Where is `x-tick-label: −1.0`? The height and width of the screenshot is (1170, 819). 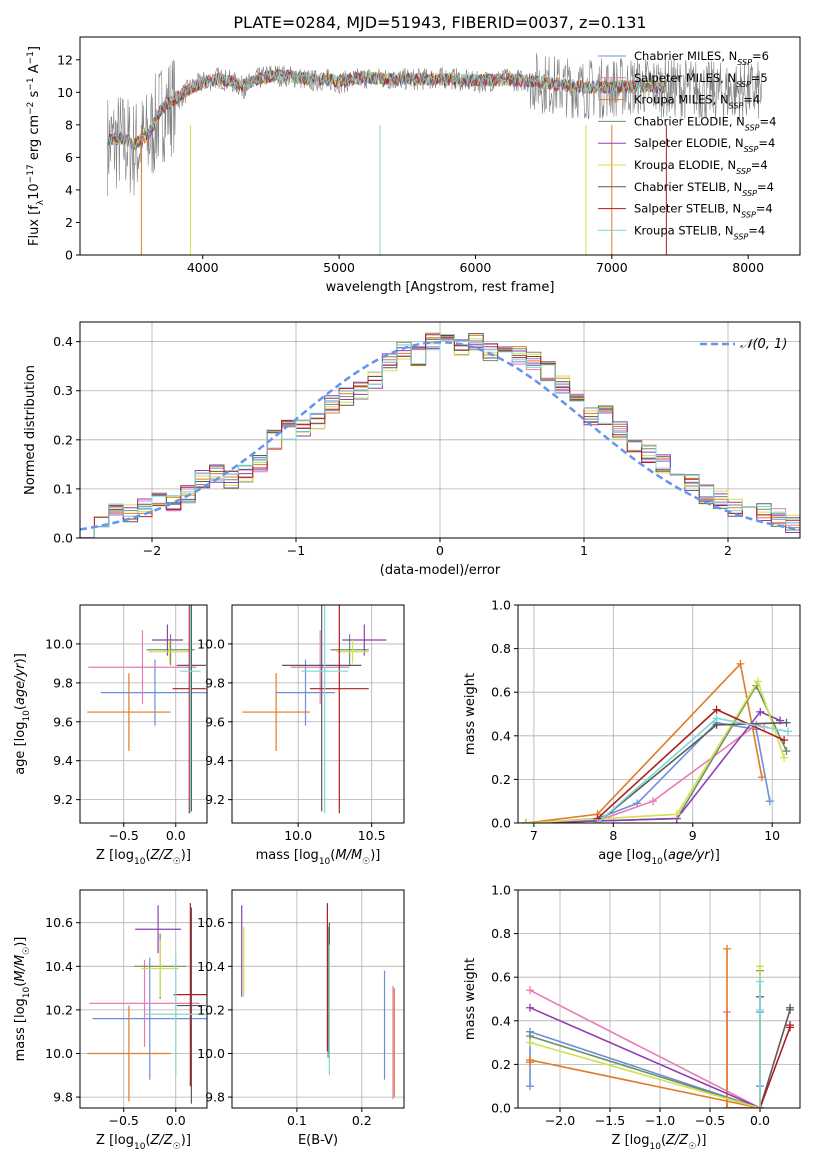
x-tick-label: −1.0 is located at coordinates (660, 1120).